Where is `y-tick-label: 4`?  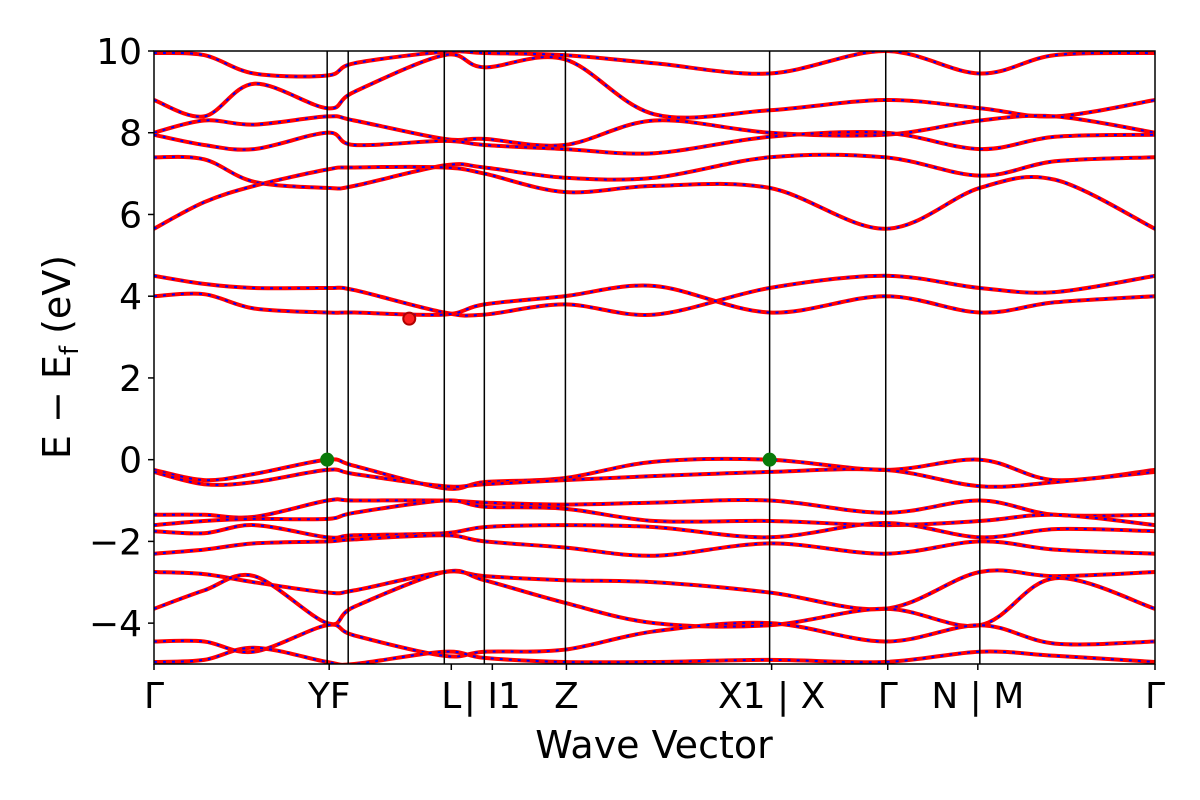
y-tick-label: 4 is located at coordinates (130, 297).